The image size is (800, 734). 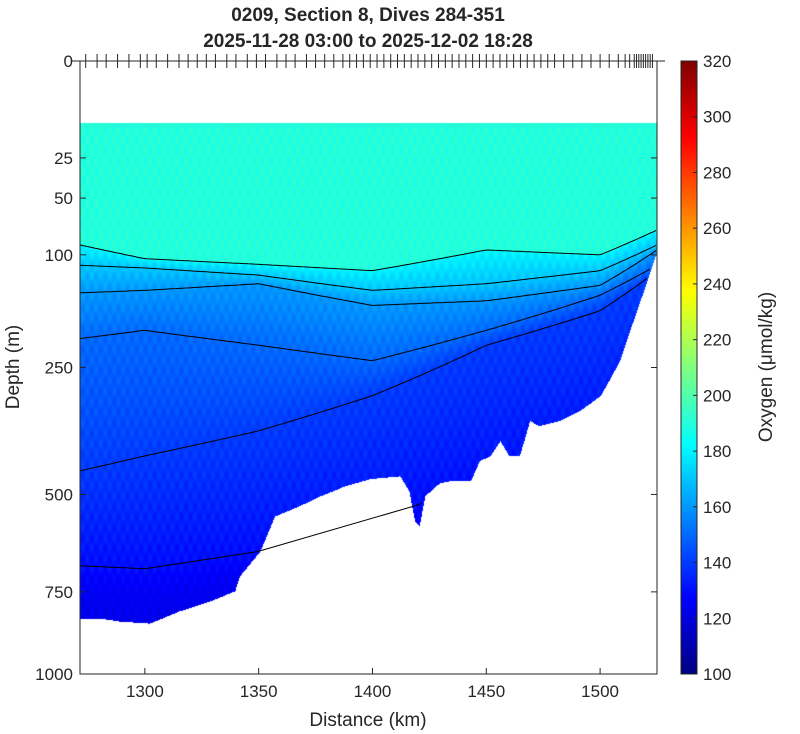 What do you see at coordinates (717, 340) in the screenshot?
I see `colorbar-tick-label: 220` at bounding box center [717, 340].